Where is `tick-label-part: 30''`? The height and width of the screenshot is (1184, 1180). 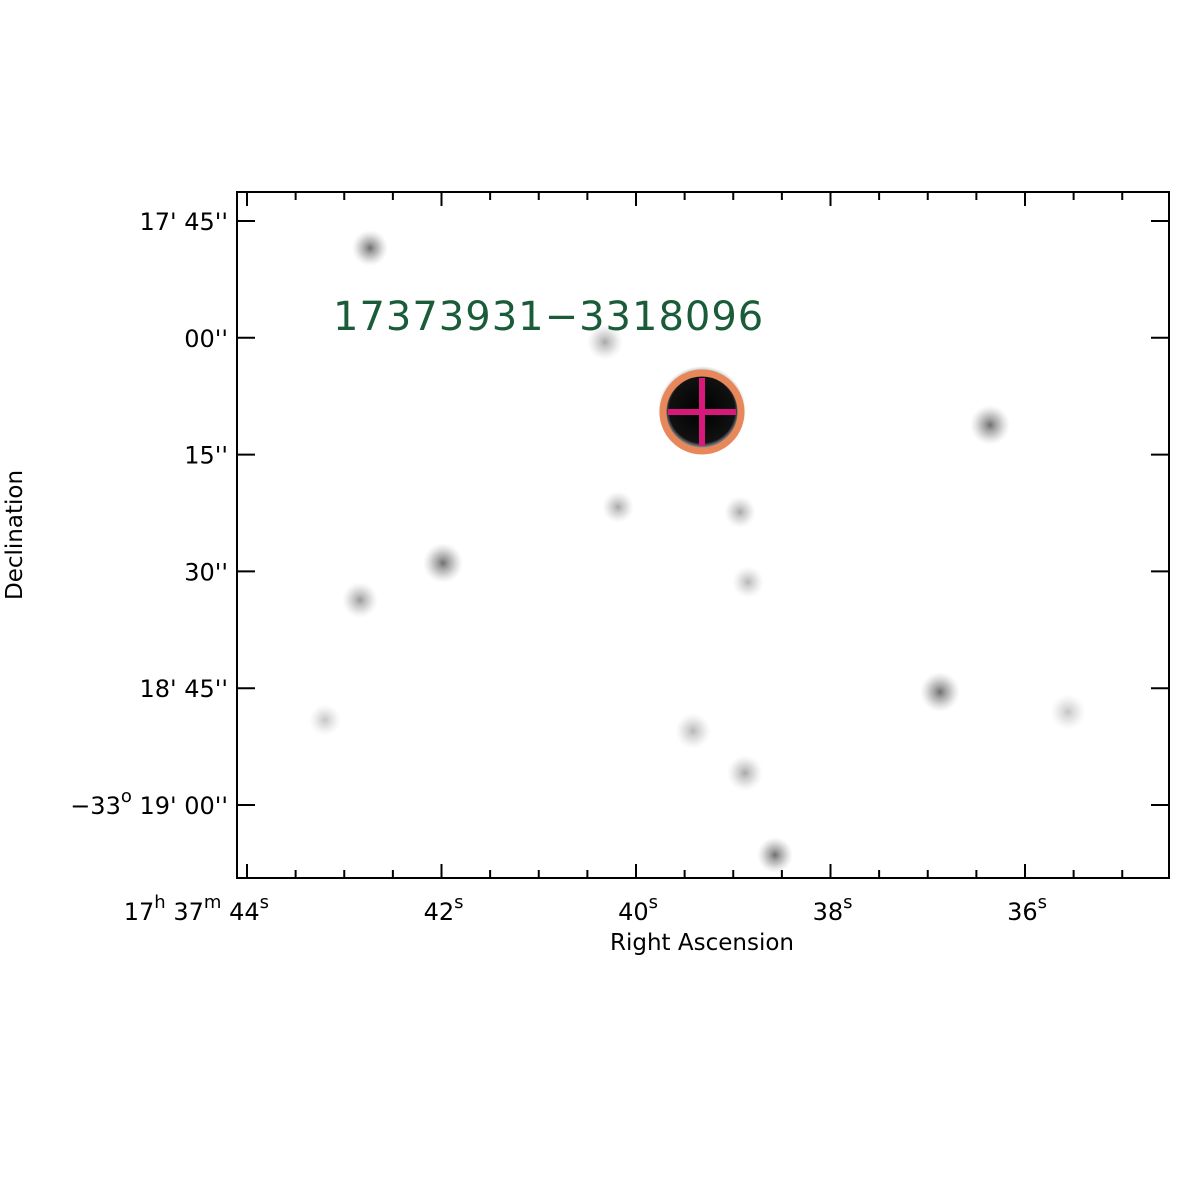 tick-label-part: 30'' is located at coordinates (206, 572).